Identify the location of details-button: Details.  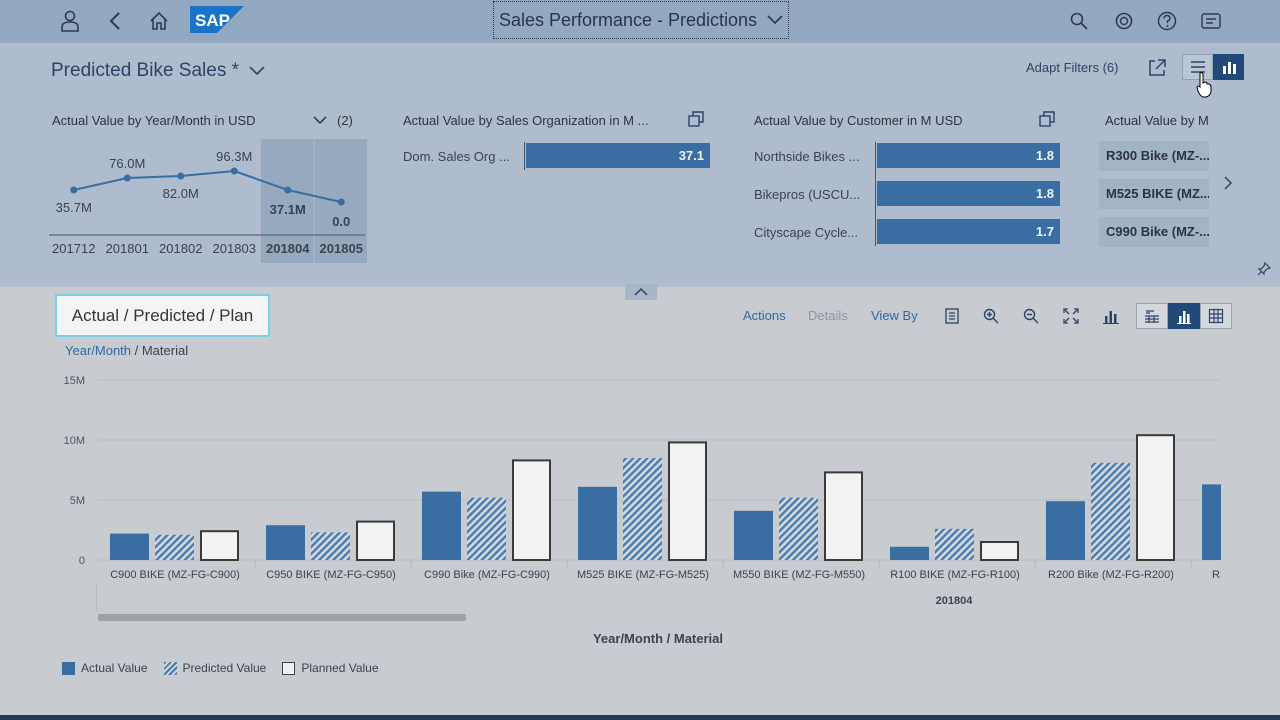
(828, 315).